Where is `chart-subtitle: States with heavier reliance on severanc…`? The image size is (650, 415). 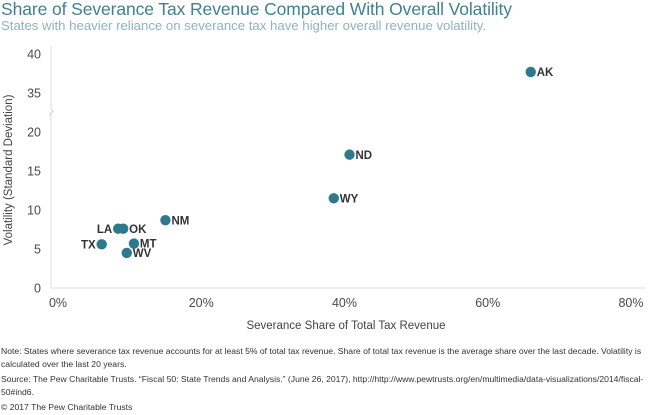 chart-subtitle: States with heavier reliance on severanc… is located at coordinates (244, 25).